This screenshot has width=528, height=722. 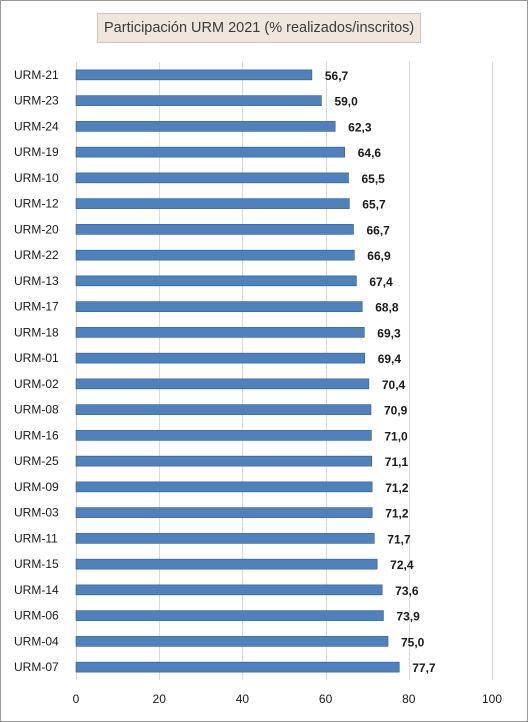 I want to click on data-label: 73,9, so click(x=408, y=617).